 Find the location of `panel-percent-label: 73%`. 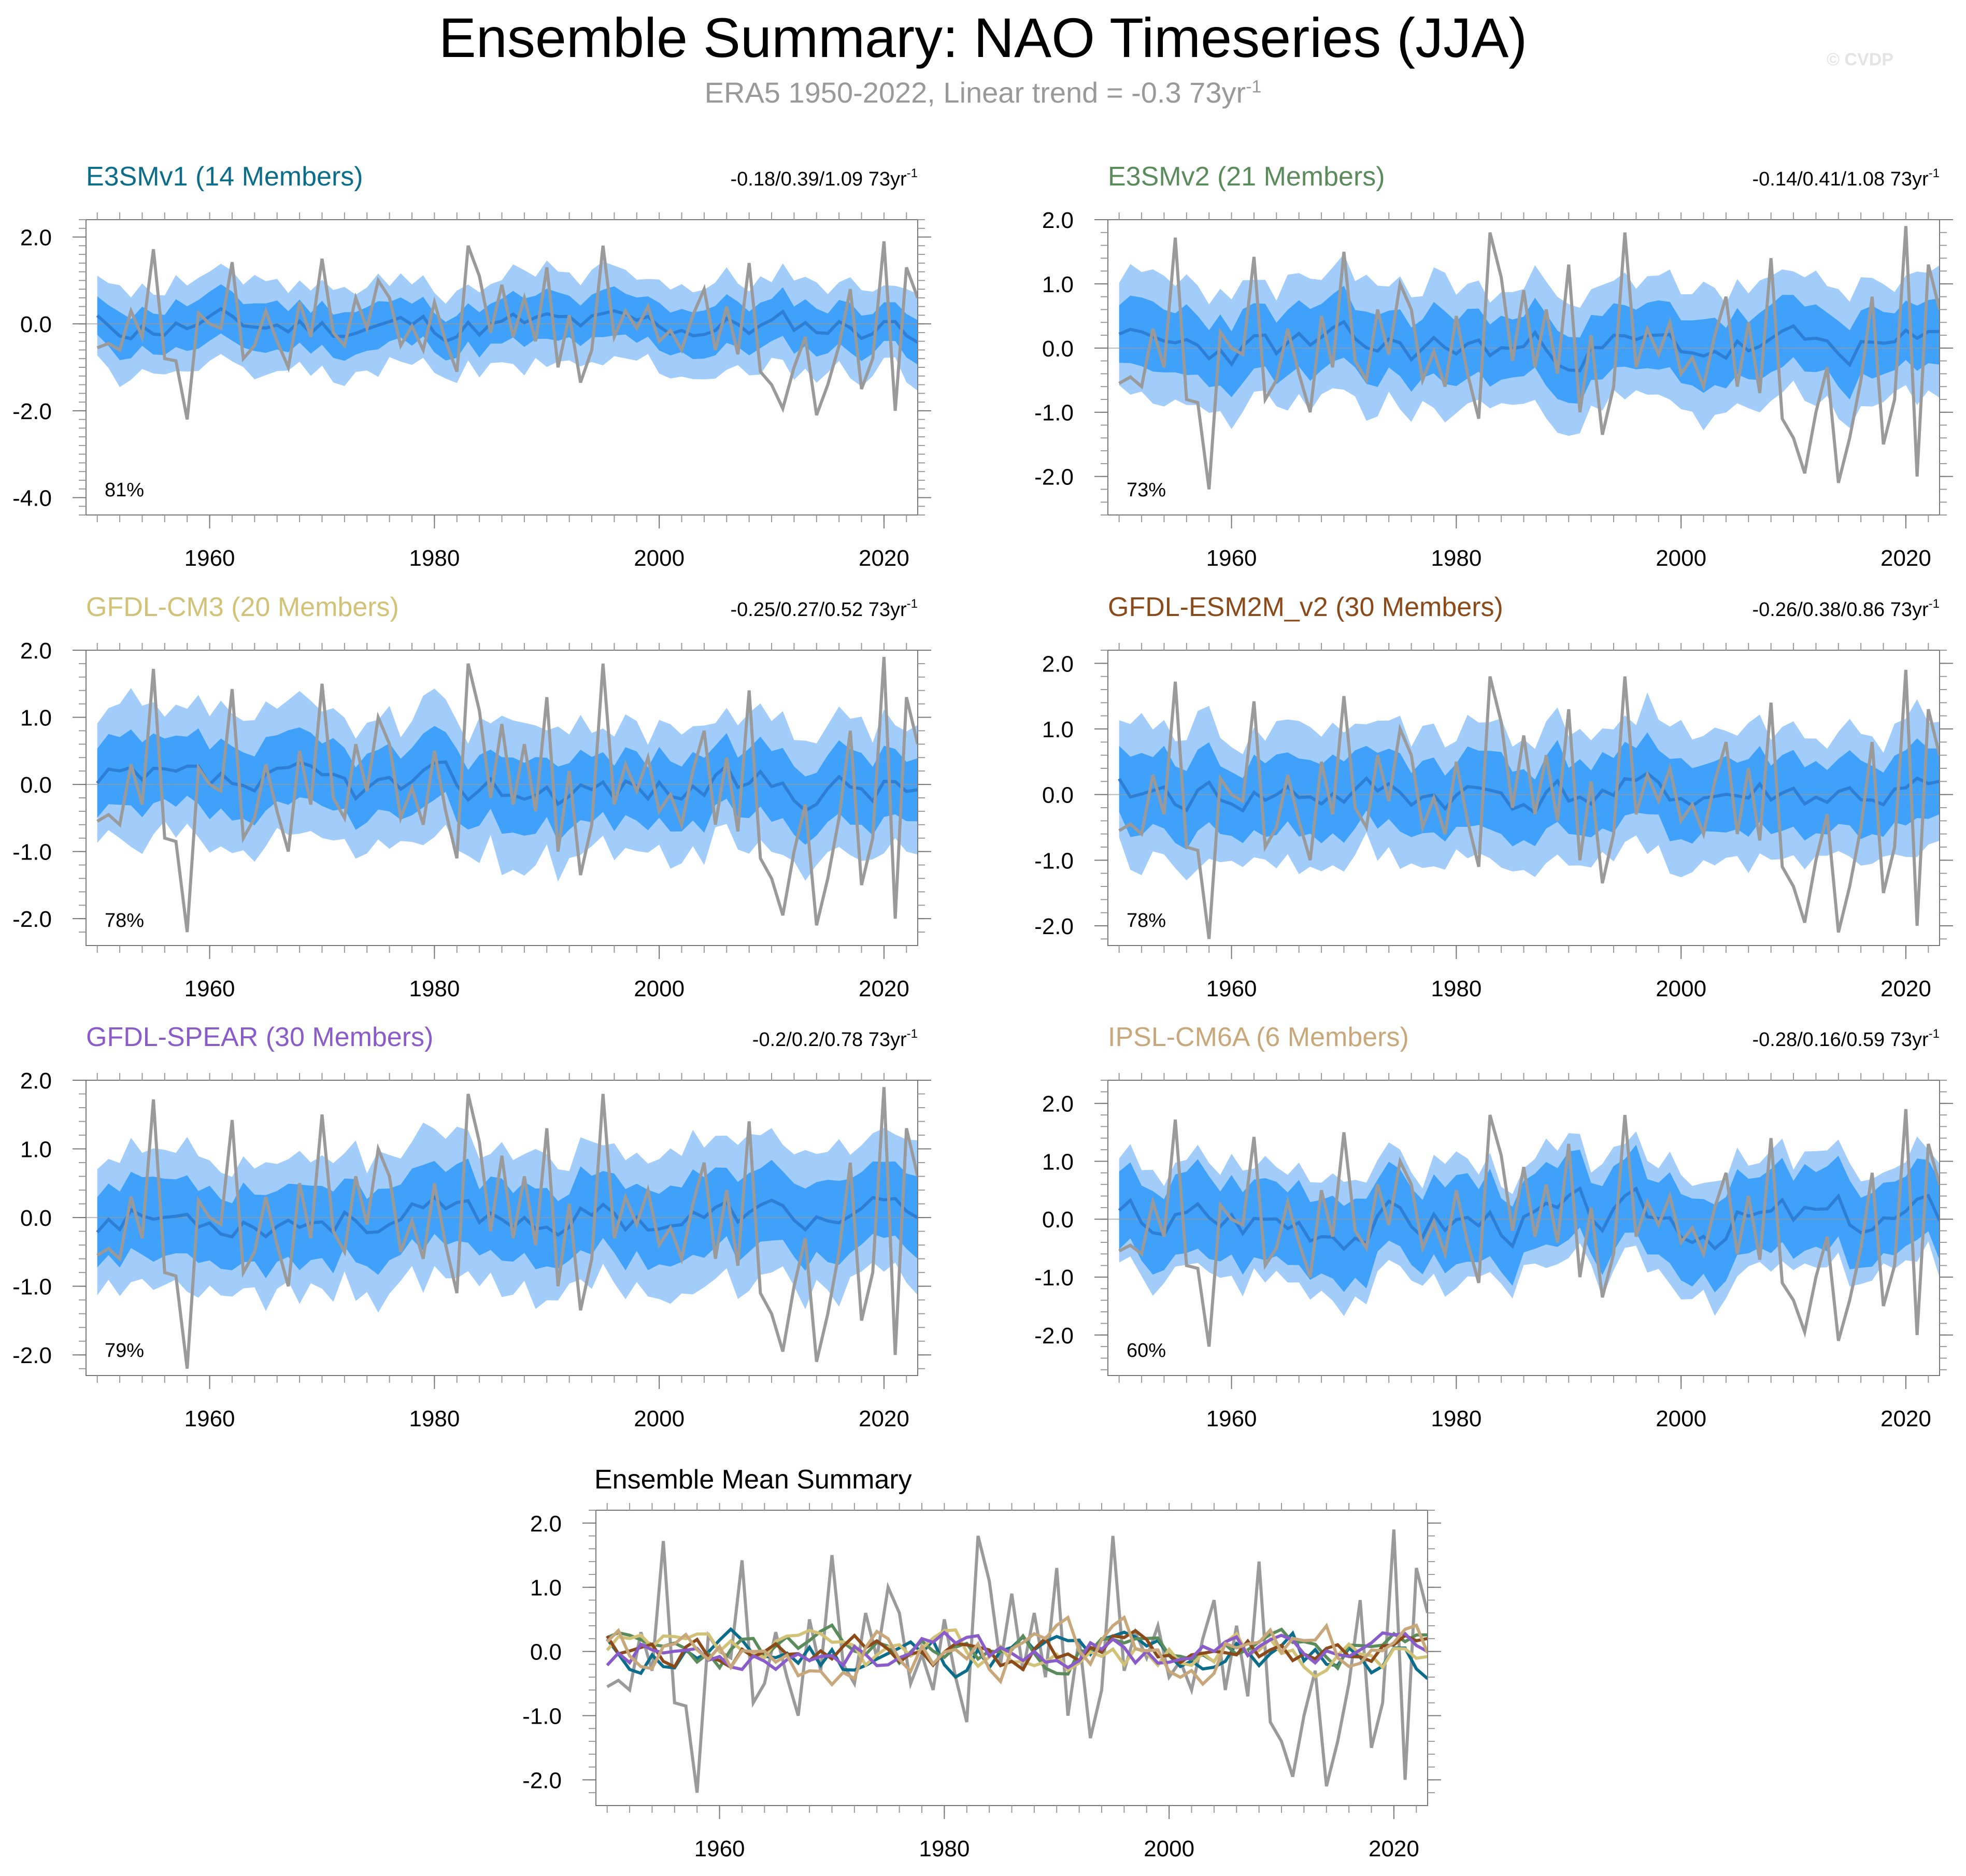

panel-percent-label: 73% is located at coordinates (1147, 490).